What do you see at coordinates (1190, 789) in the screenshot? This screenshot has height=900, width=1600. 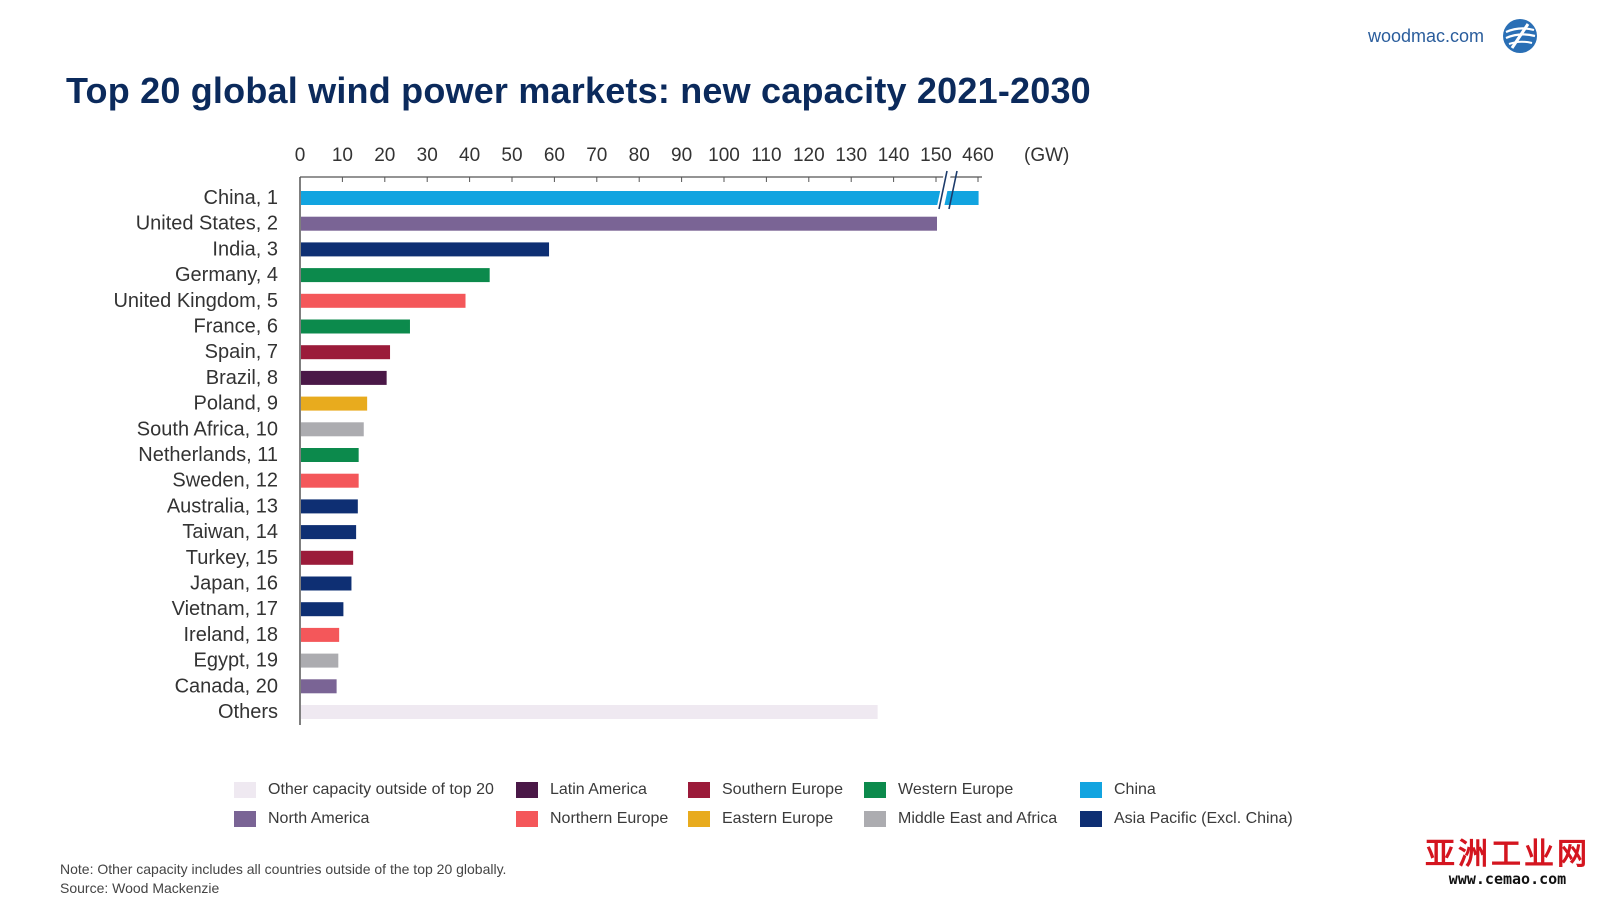 I see `legend-item: China` at bounding box center [1190, 789].